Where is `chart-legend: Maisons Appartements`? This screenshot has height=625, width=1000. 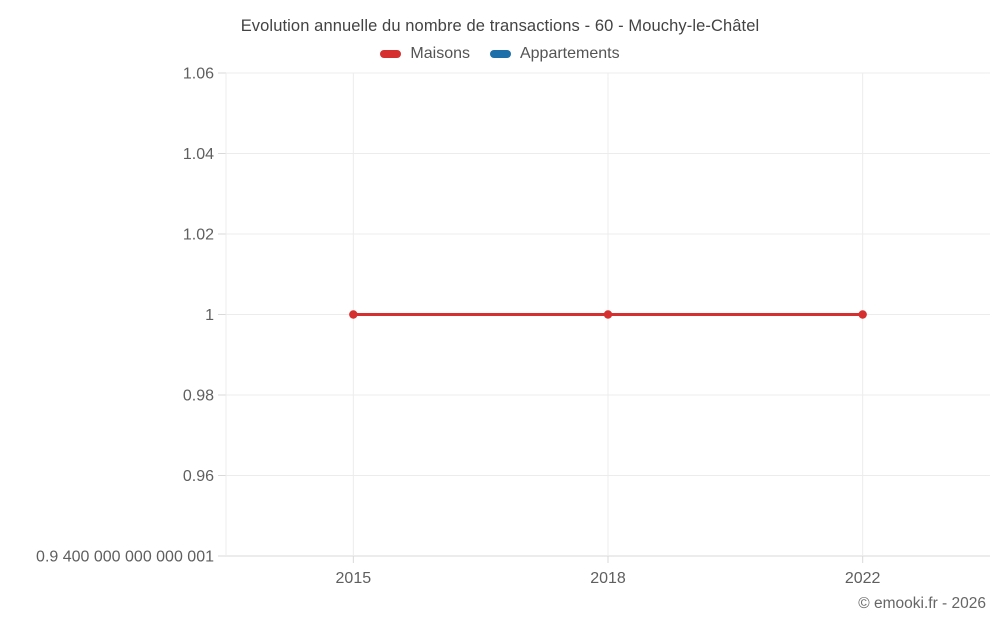
chart-legend: Maisons Appartements is located at coordinates (500, 54).